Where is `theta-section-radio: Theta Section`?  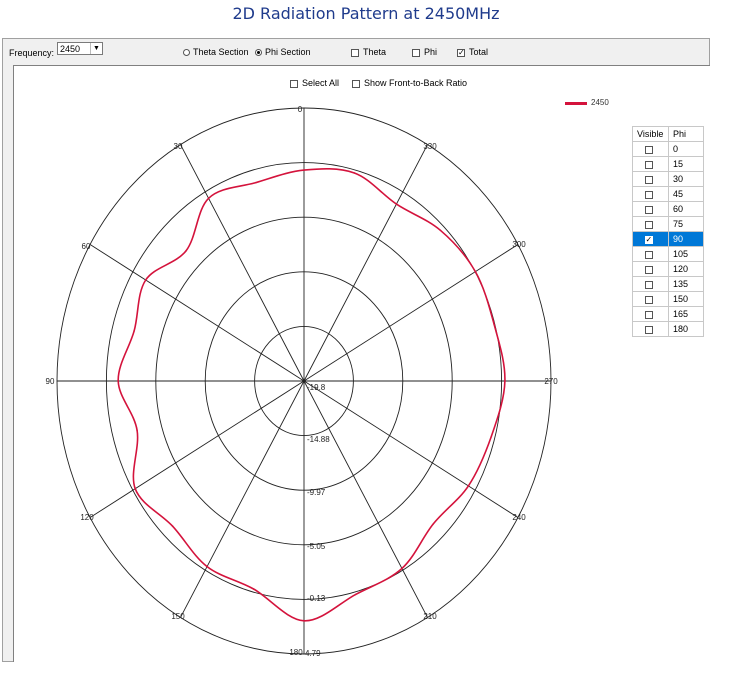 theta-section-radio: Theta Section is located at coordinates (216, 52).